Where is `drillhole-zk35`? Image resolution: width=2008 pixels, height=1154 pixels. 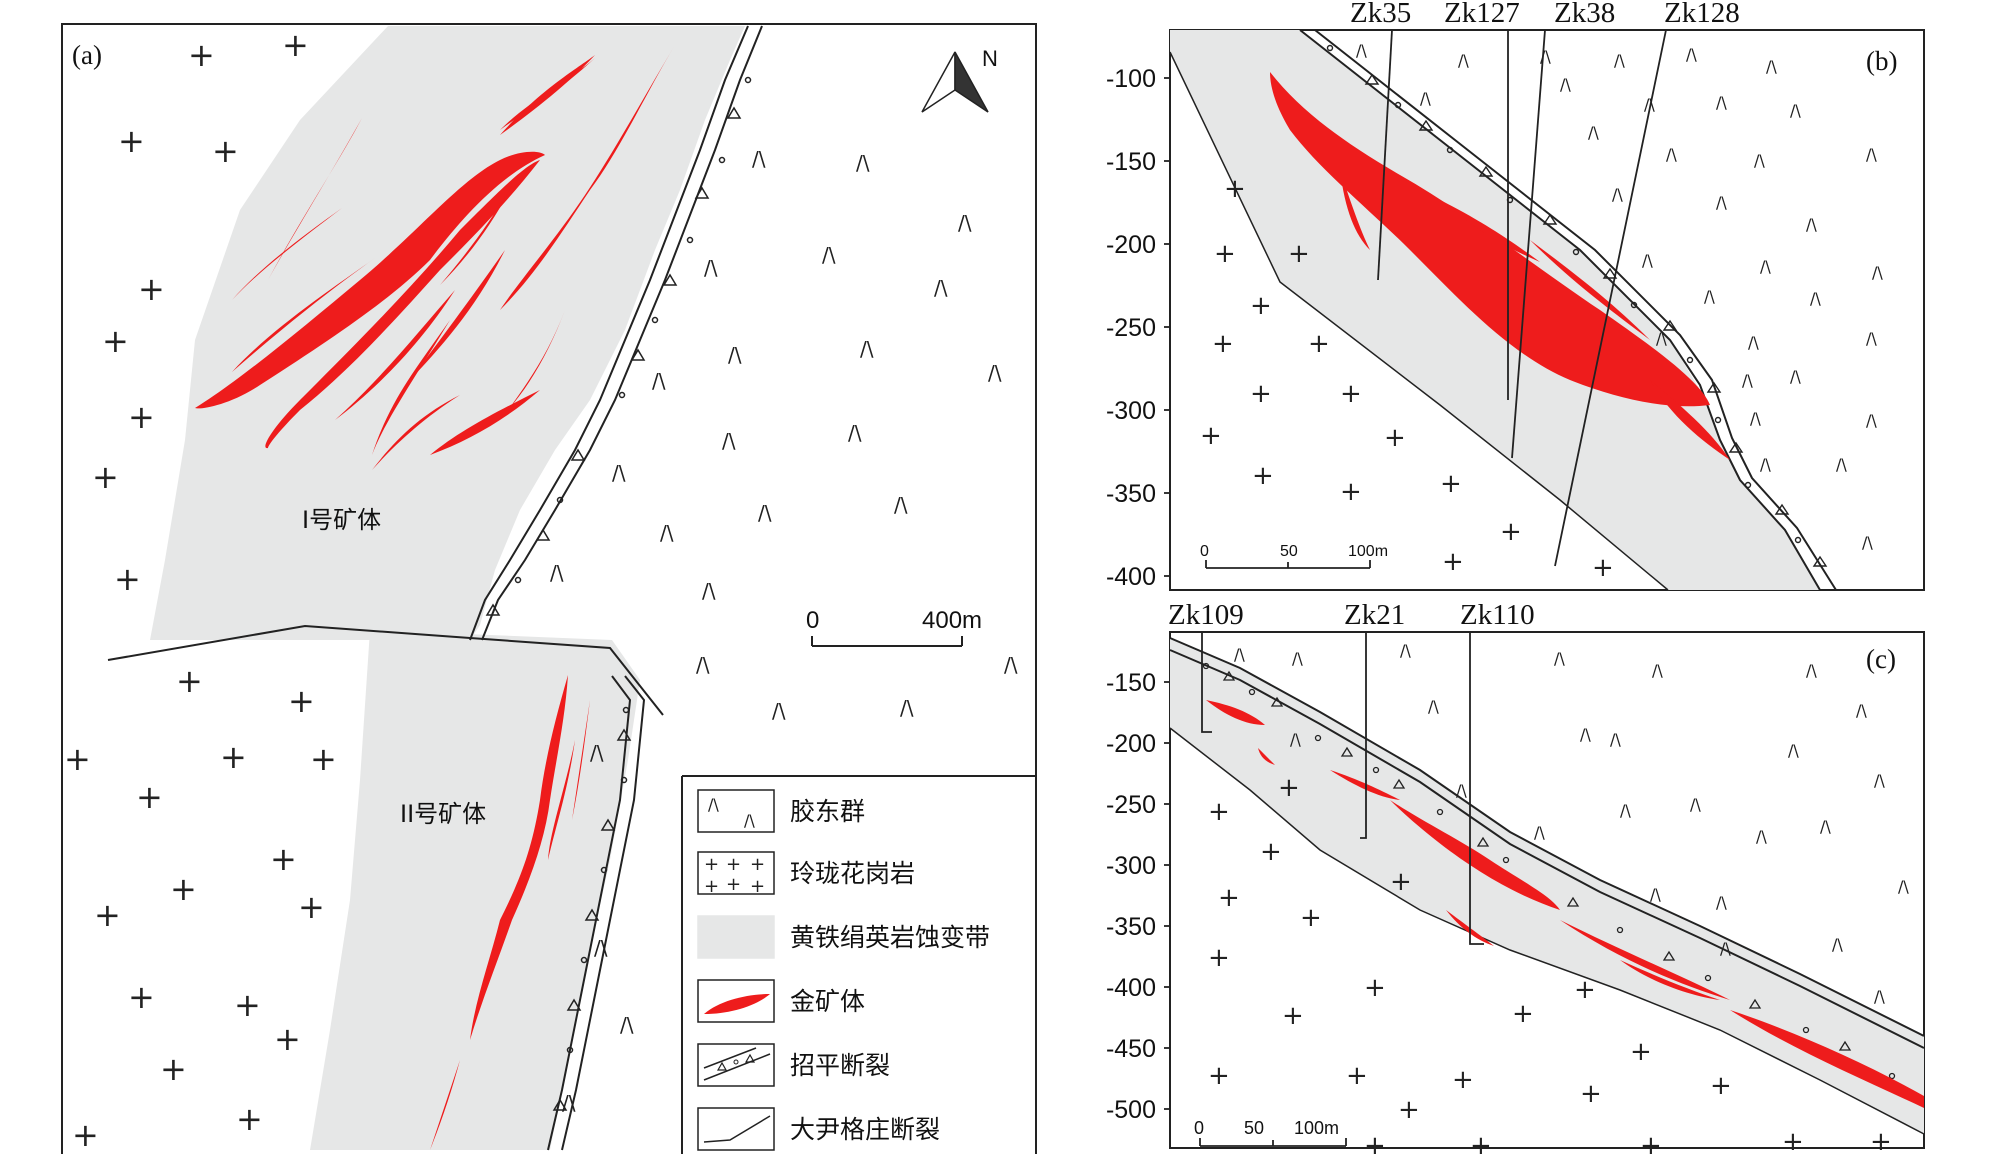
drillhole-zk35 is located at coordinates (1385, 155).